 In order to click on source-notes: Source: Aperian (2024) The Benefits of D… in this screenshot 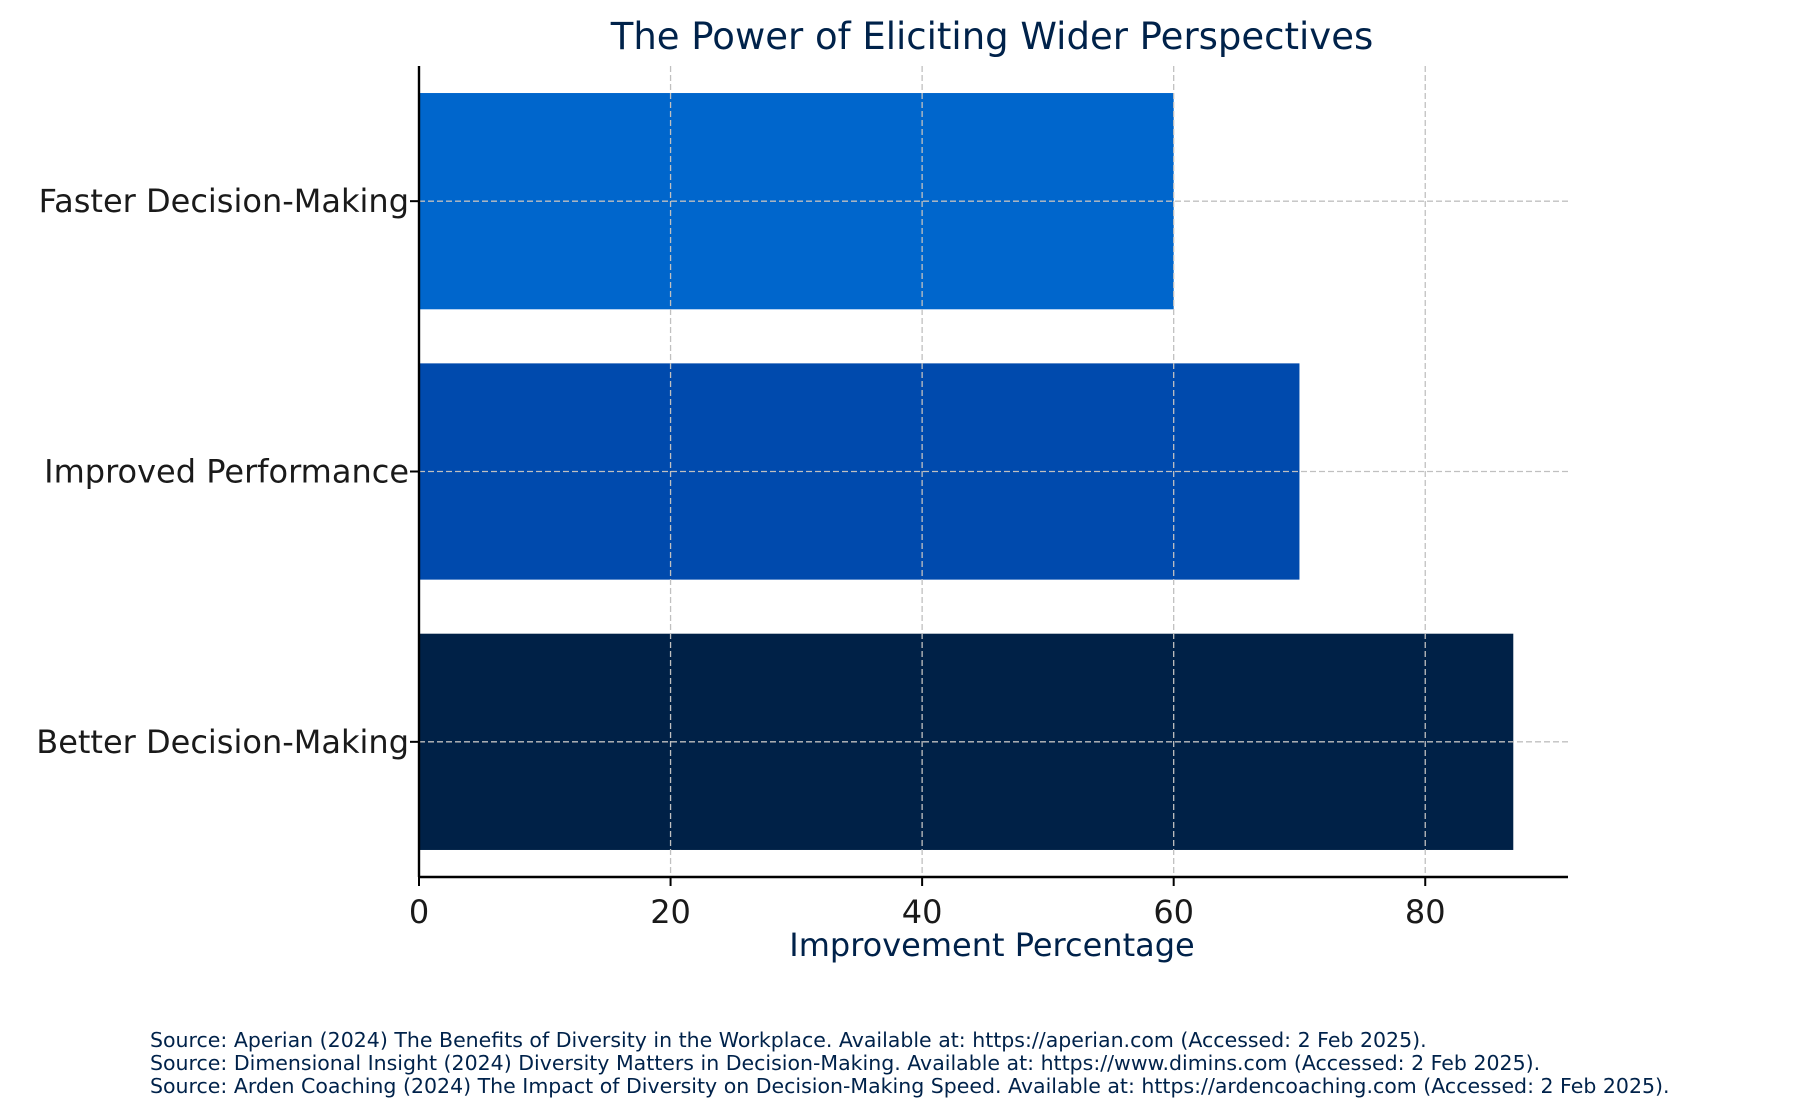, I will do `click(910, 1063)`.